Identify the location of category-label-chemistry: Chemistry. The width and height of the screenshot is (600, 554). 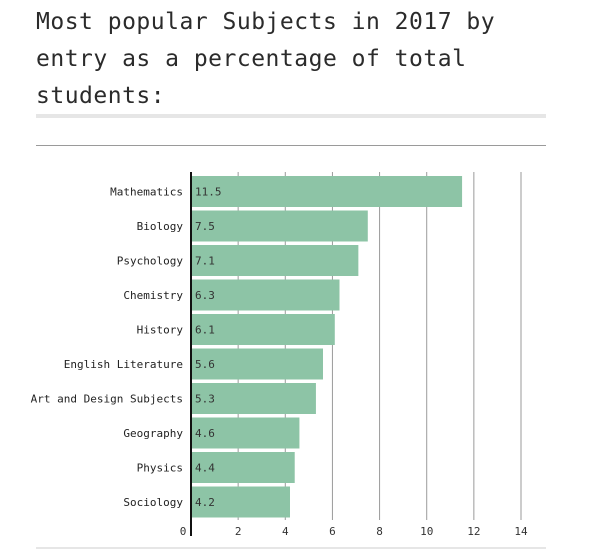
(153, 295).